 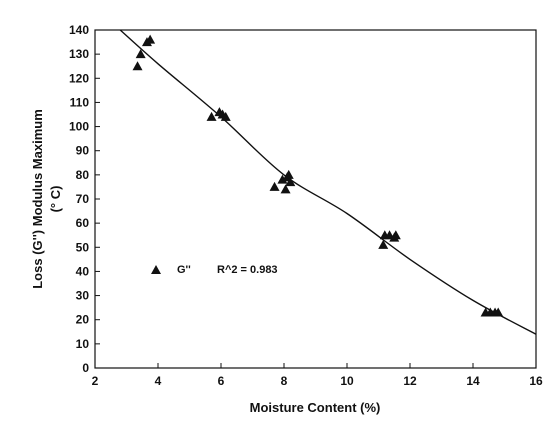 I want to click on y-tick-label: 30, so click(x=83, y=296).